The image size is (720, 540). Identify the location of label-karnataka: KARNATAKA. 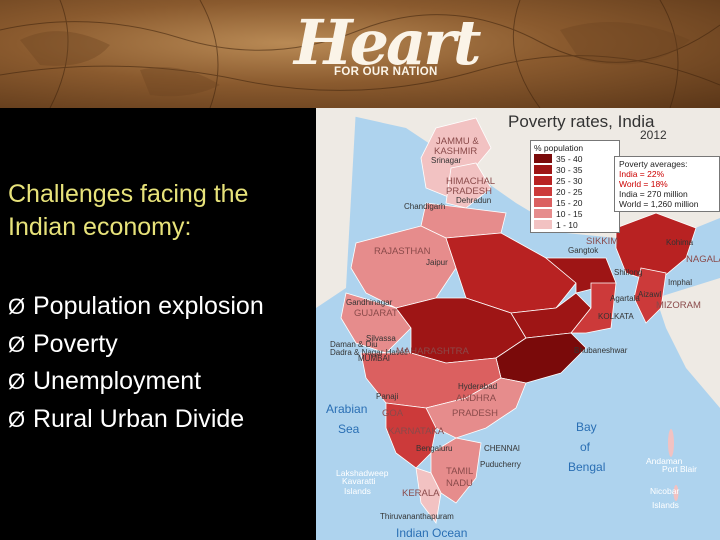
(416, 431).